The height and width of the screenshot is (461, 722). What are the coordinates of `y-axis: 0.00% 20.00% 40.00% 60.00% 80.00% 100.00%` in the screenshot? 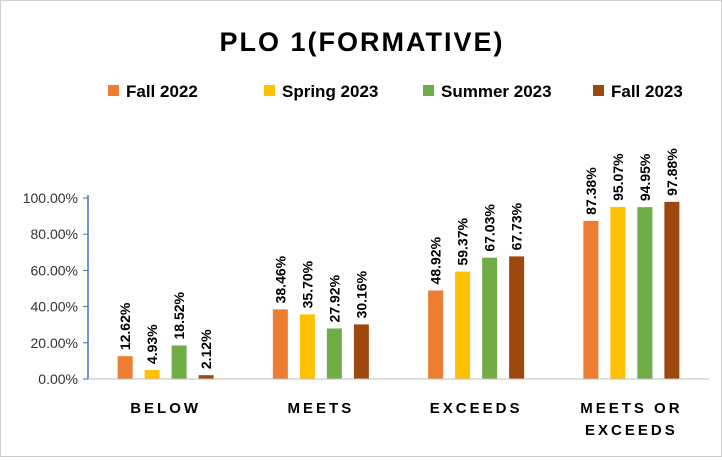 It's located at (56, 288).